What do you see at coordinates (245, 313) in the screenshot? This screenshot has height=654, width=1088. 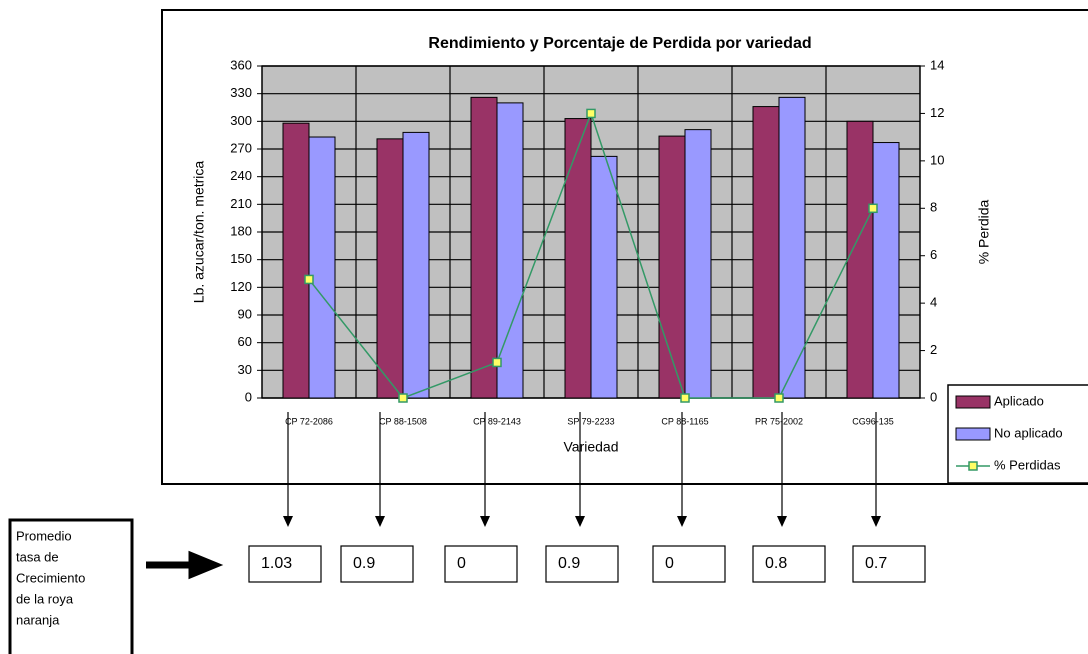 I see `y-tick-label: 90` at bounding box center [245, 313].